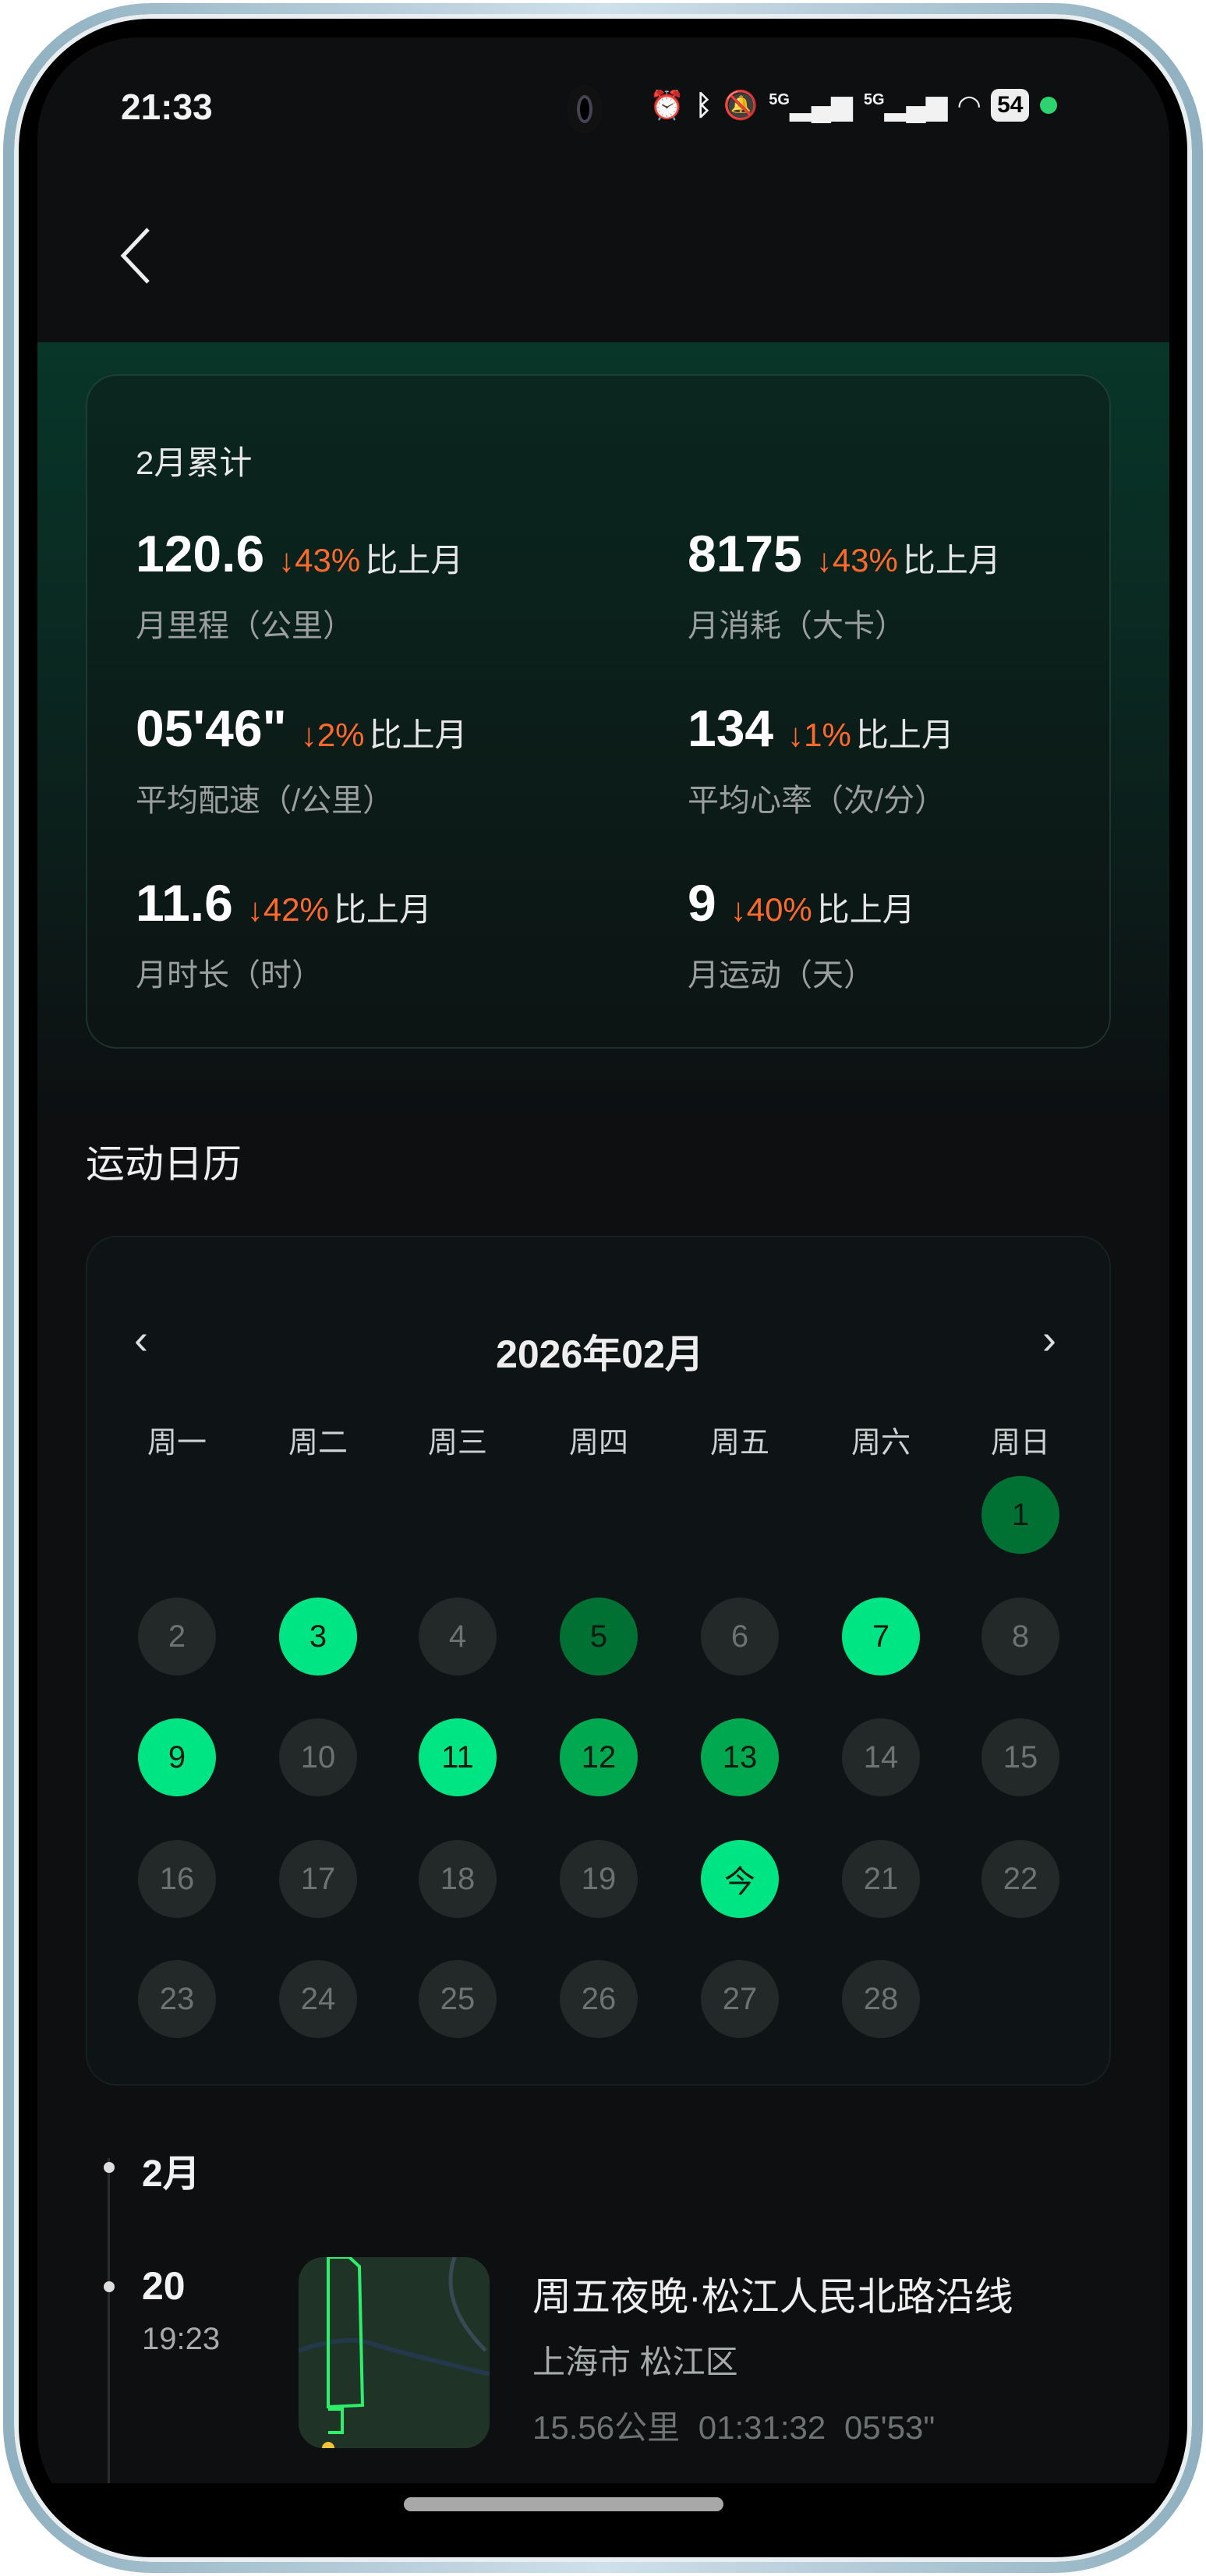 Image resolution: width=1206 pixels, height=2576 pixels. I want to click on weekday-label: 周三, so click(457, 1443).